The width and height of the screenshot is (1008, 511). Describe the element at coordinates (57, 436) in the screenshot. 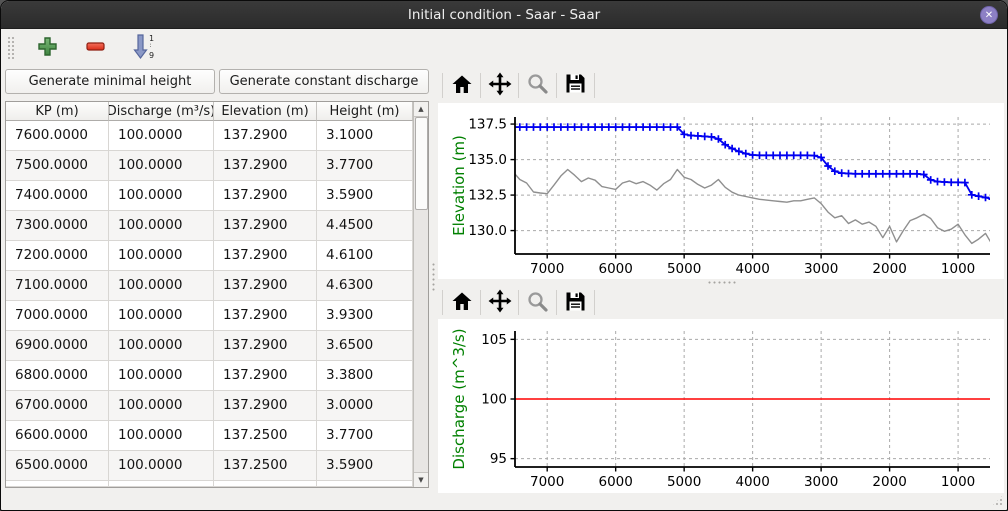

I see `table-cell: 6600.0000` at that location.